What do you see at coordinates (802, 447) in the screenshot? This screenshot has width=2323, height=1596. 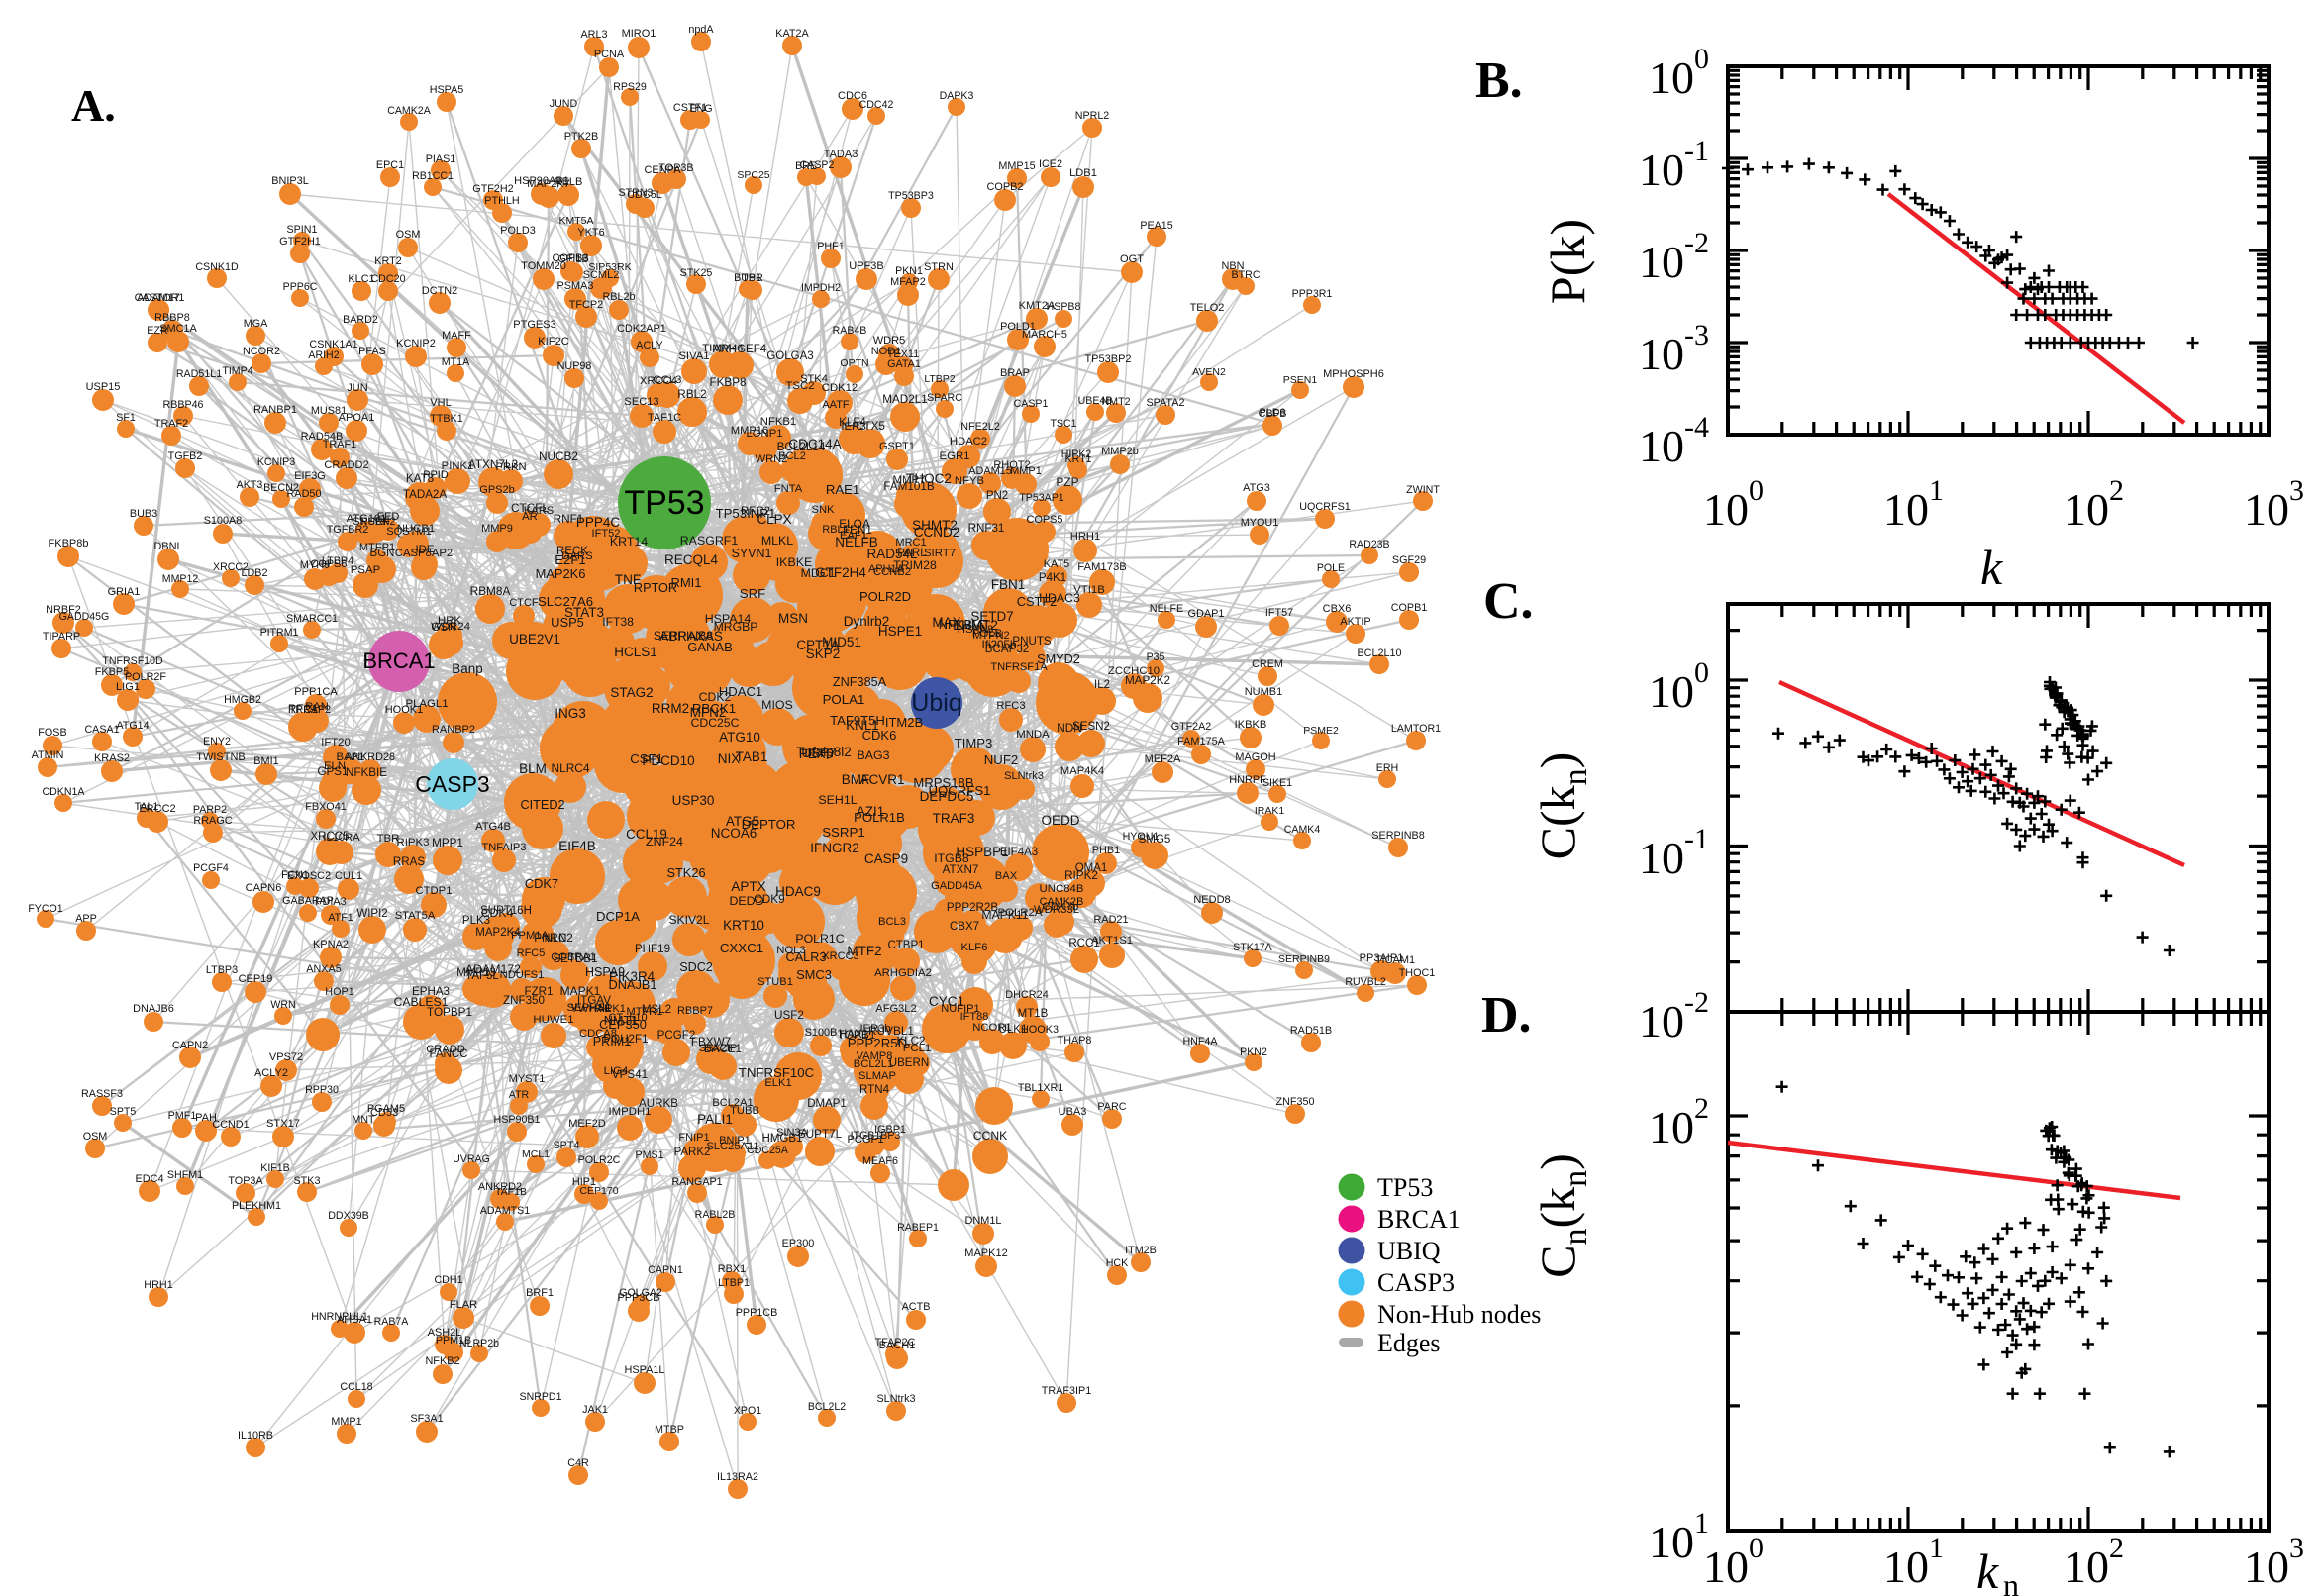 I see `svg-text: BCL2L14` at bounding box center [802, 447].